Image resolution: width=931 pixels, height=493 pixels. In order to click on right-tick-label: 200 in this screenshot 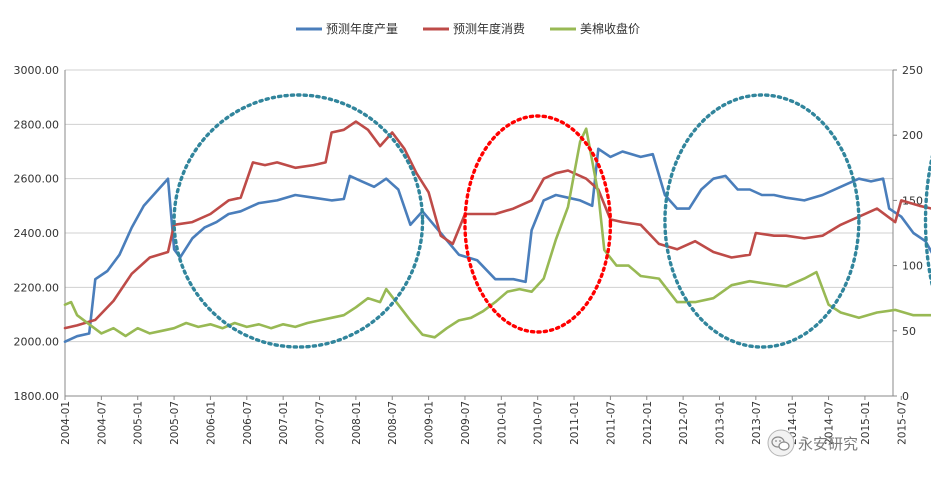, I will do `click(912, 135)`.